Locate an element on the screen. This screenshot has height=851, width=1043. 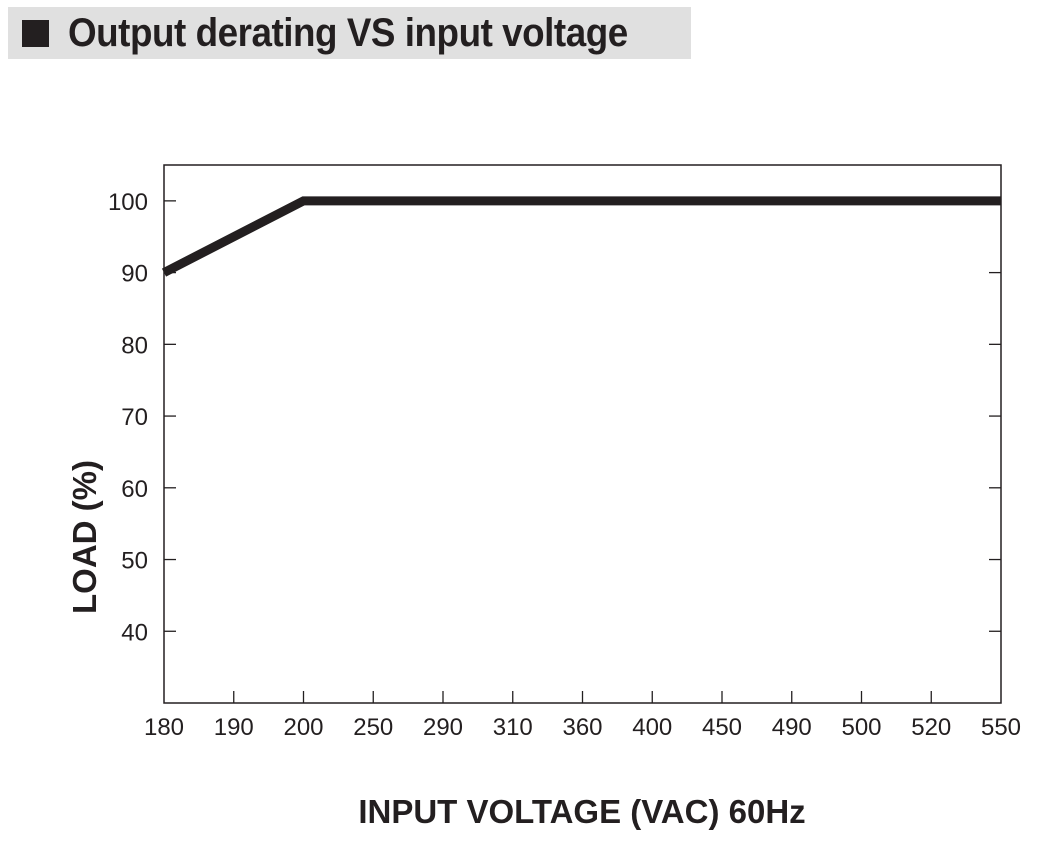
x-tick-label: 490 is located at coordinates (792, 727).